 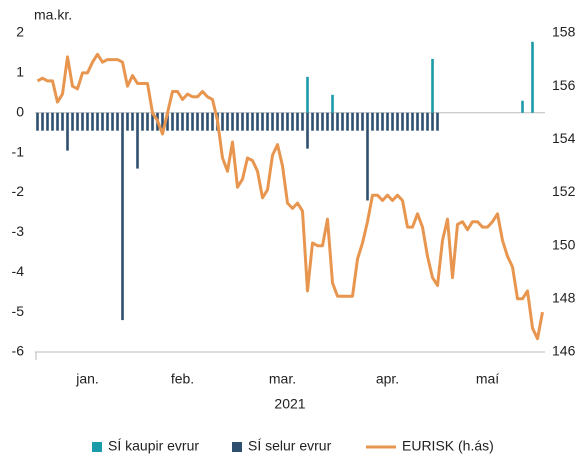 I want to click on x-tick-label: maí, so click(x=487, y=379).